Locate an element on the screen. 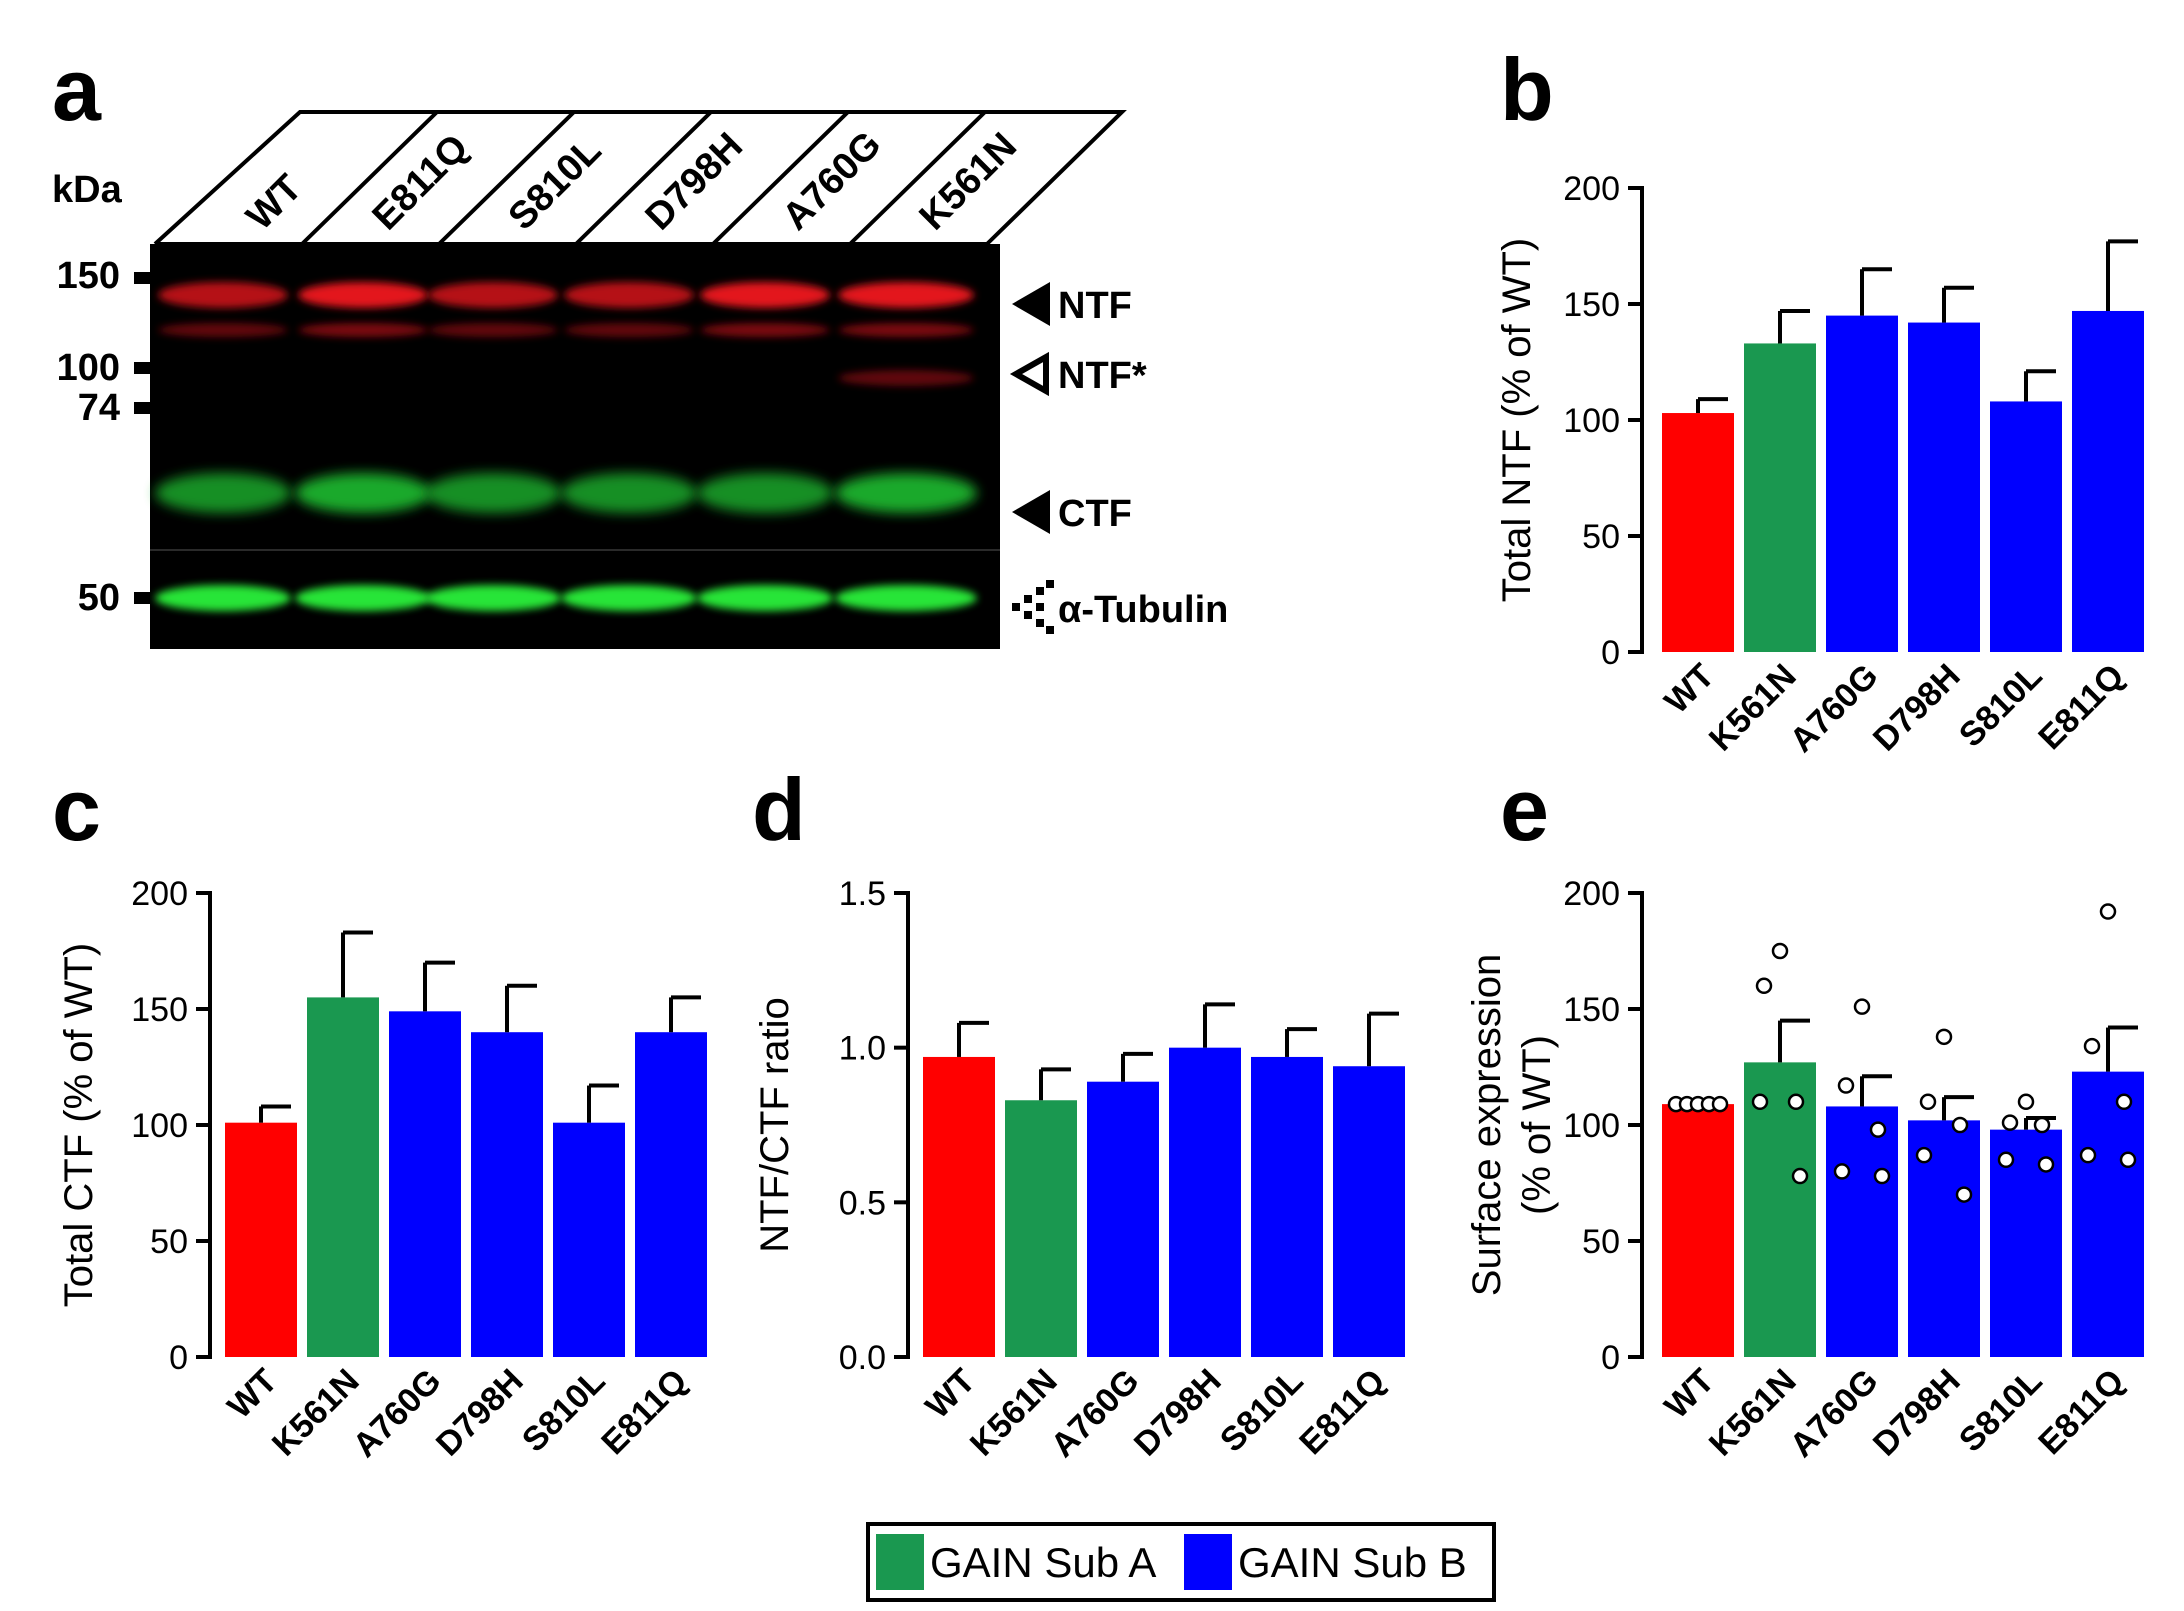 Image resolution: width=2184 pixels, height=1611 pixels. y-tick-label: 0.5 is located at coordinates (862, 1203).